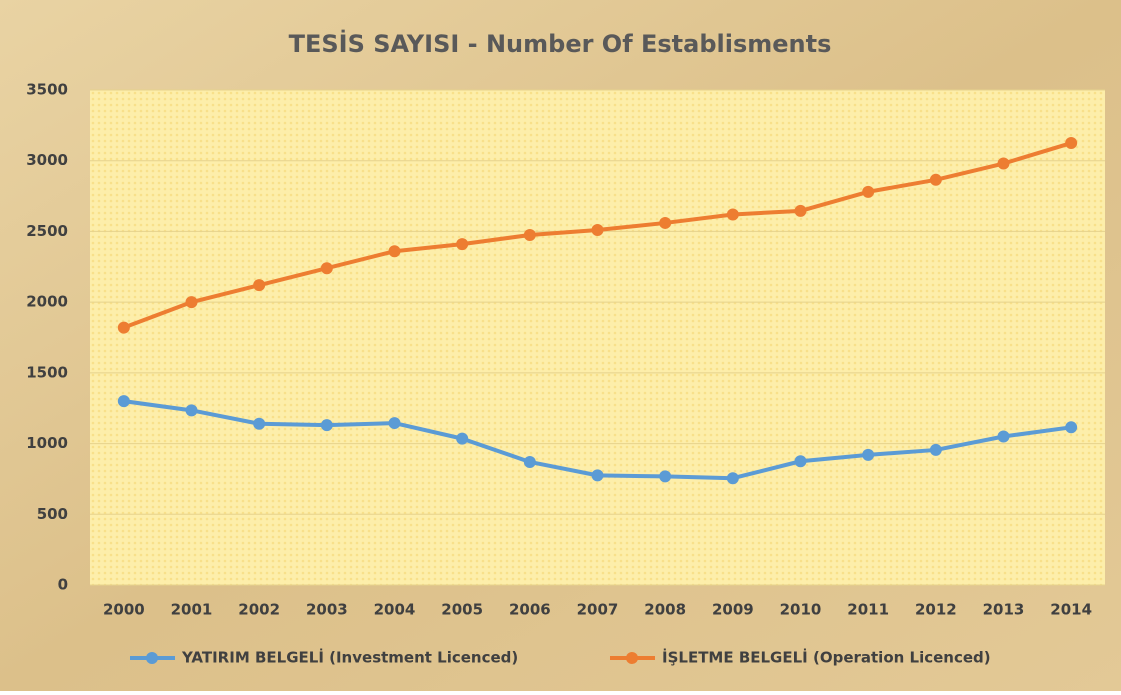 This screenshot has height=695, width=1121. I want to click on x-tick-label: 2002, so click(259, 610).